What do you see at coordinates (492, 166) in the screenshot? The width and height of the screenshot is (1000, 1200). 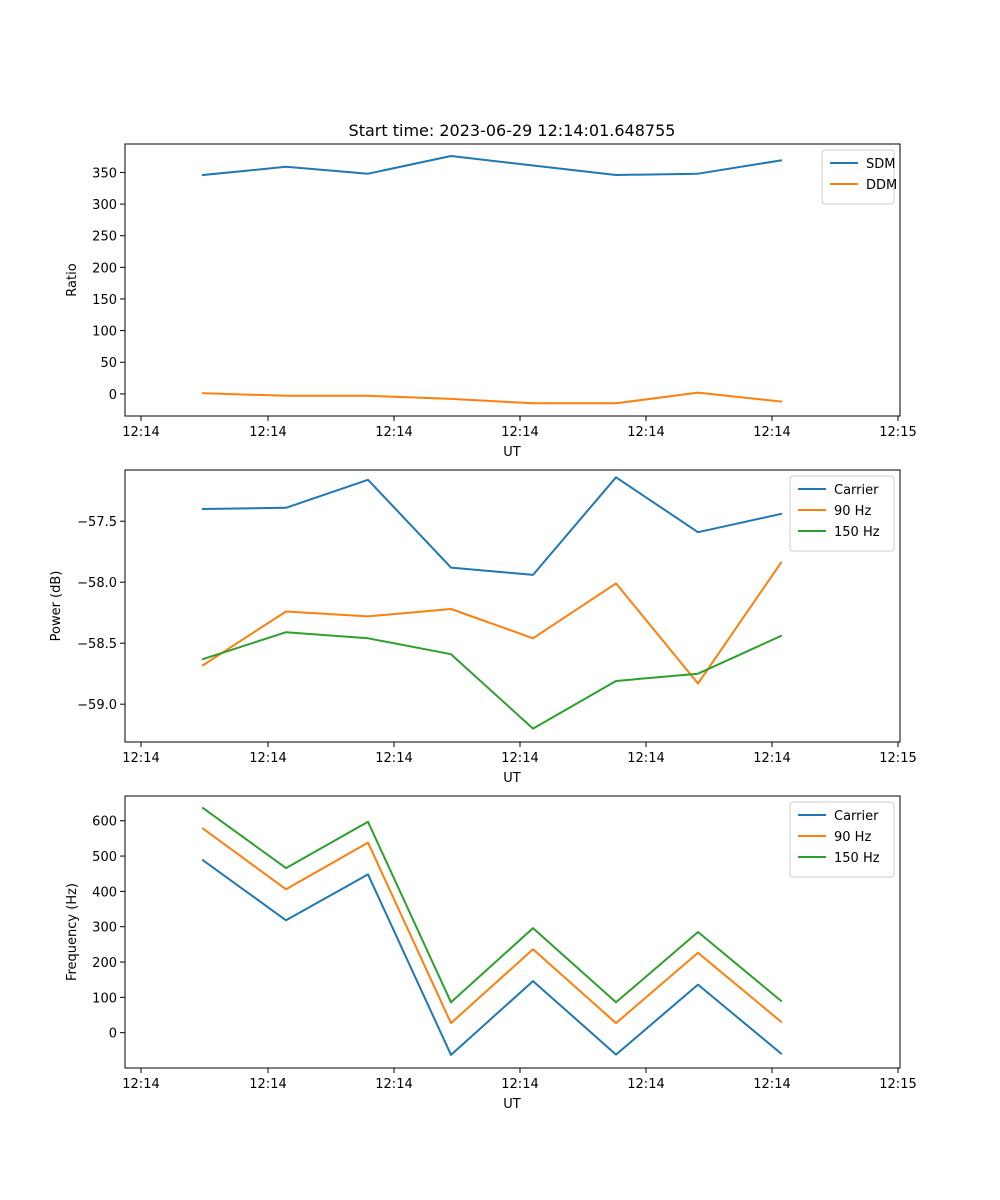 I see `series-line-sdm` at bounding box center [492, 166].